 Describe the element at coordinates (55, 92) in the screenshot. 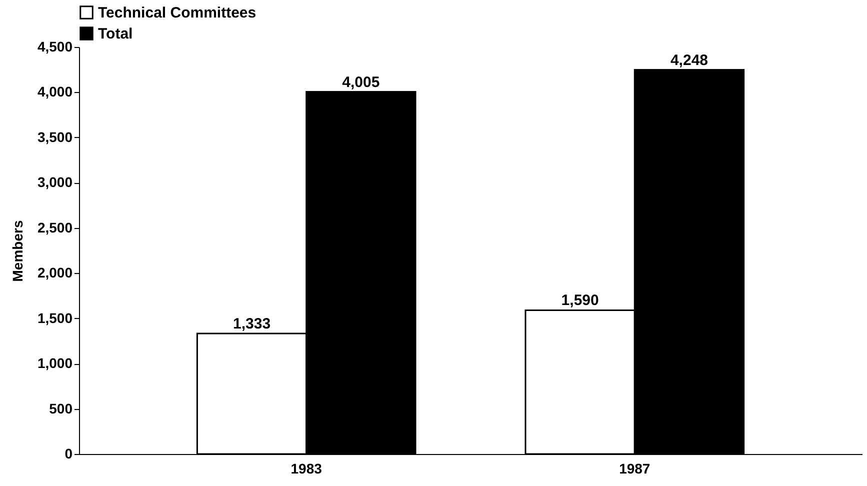

I see `y-tick-label: 4,000` at that location.